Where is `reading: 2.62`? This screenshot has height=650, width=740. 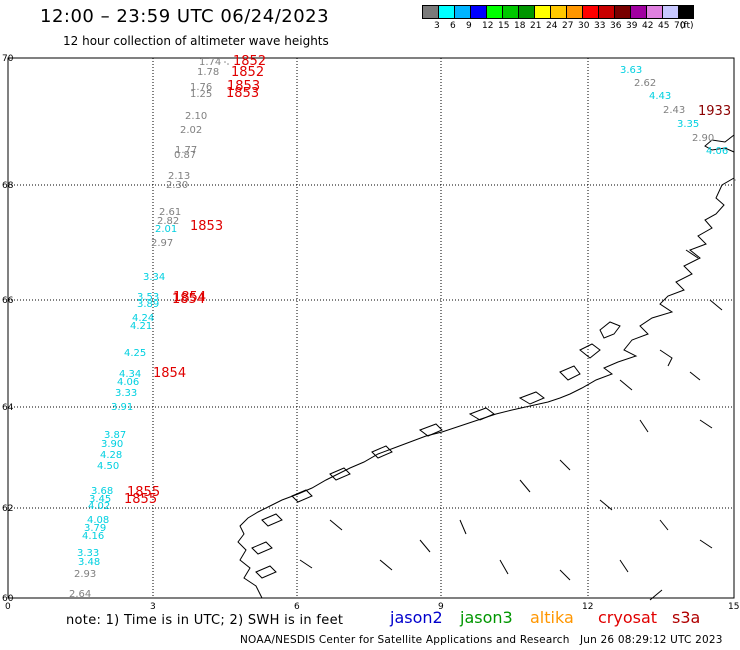 reading: 2.62 is located at coordinates (645, 83).